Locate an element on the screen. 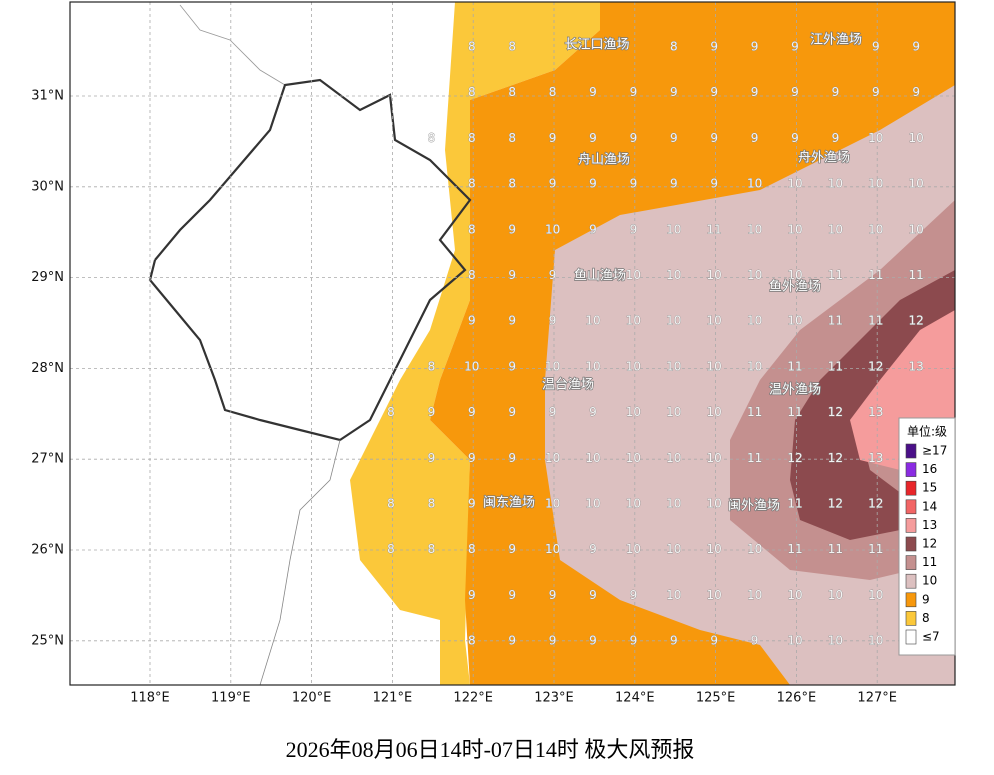  legend-label: 15 is located at coordinates (929, 488).